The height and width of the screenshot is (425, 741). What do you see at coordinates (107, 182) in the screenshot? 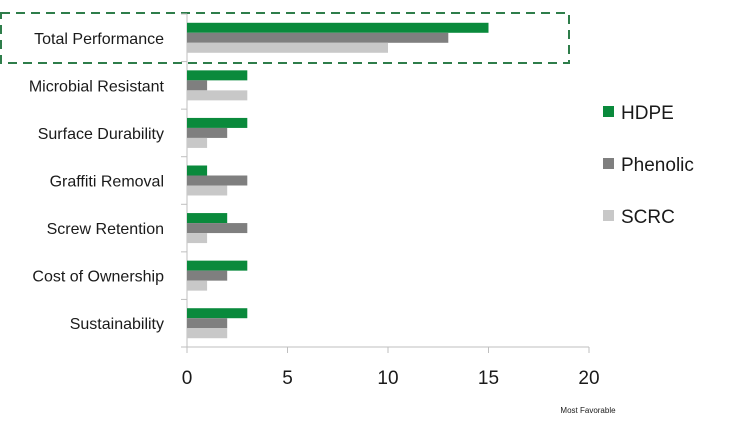
I see `category-label: Graffiti Removal` at bounding box center [107, 182].